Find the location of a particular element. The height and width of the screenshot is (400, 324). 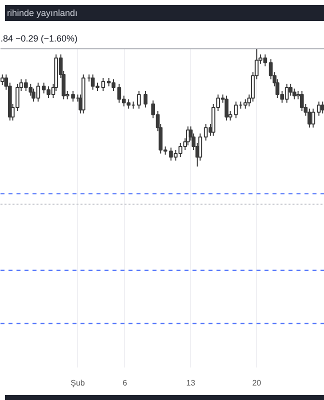

x-tick-label: 13 is located at coordinates (191, 383).